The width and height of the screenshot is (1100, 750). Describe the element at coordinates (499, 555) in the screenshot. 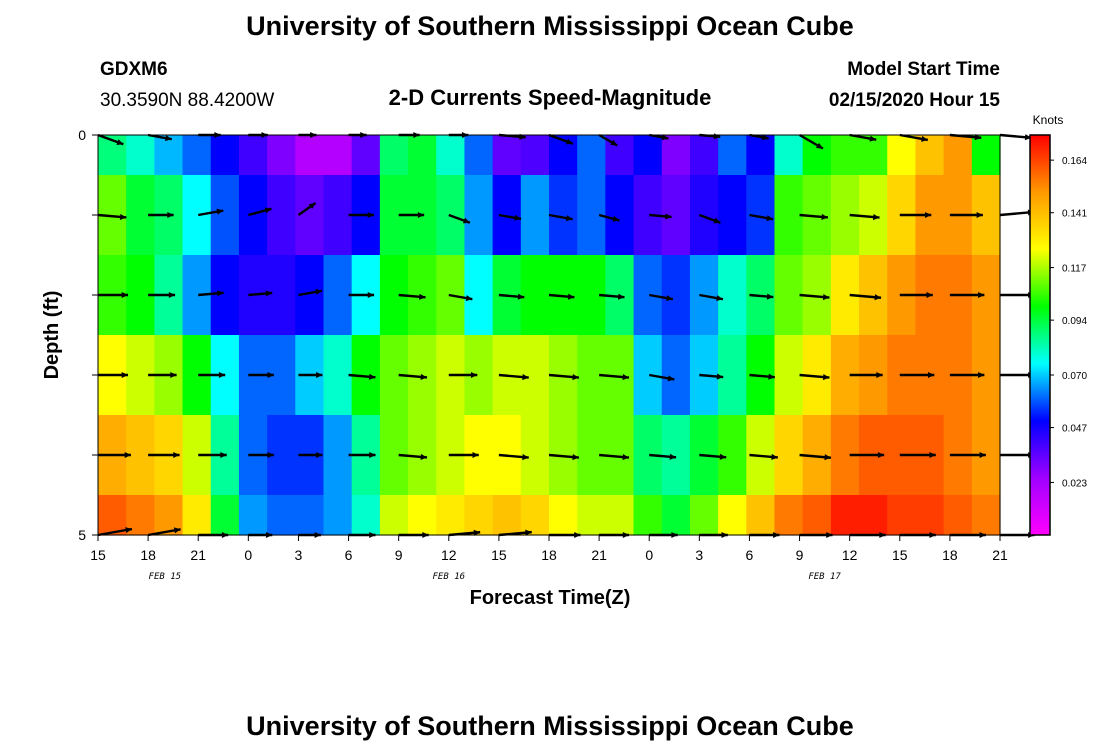

I see `x-tick-label: 15` at that location.